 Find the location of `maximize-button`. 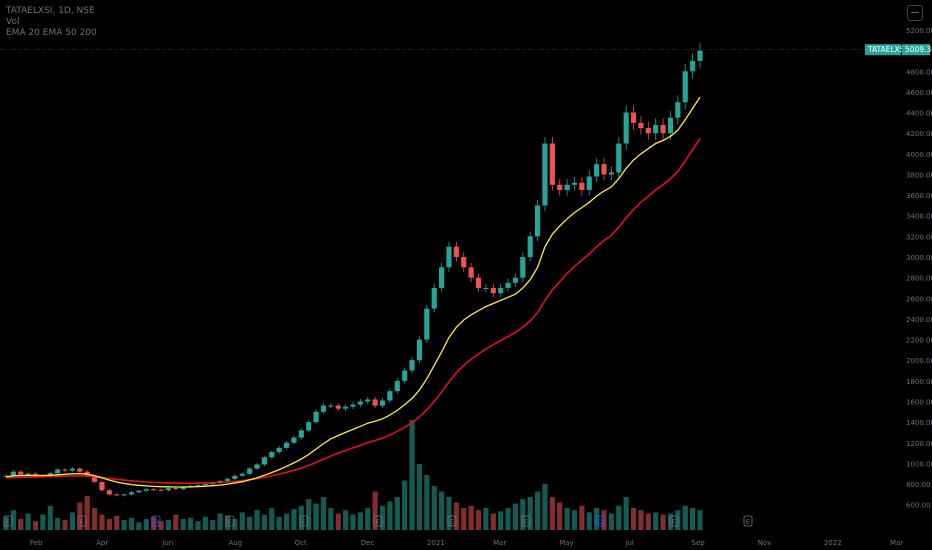

maximize-button is located at coordinates (915, 13).